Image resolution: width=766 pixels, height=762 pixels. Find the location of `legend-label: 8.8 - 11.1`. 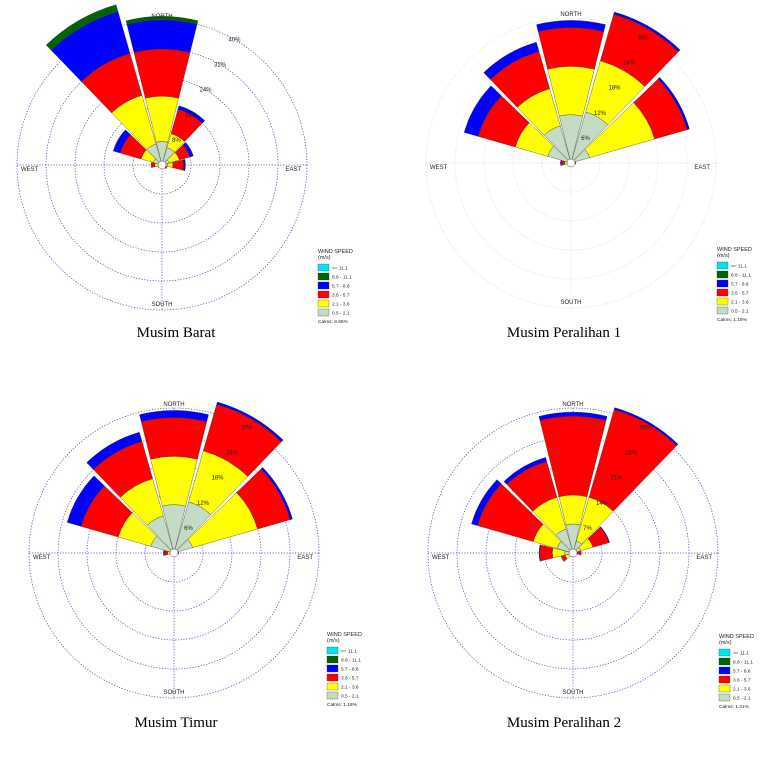

legend-label: 8.8 - 11.1 is located at coordinates (743, 663).